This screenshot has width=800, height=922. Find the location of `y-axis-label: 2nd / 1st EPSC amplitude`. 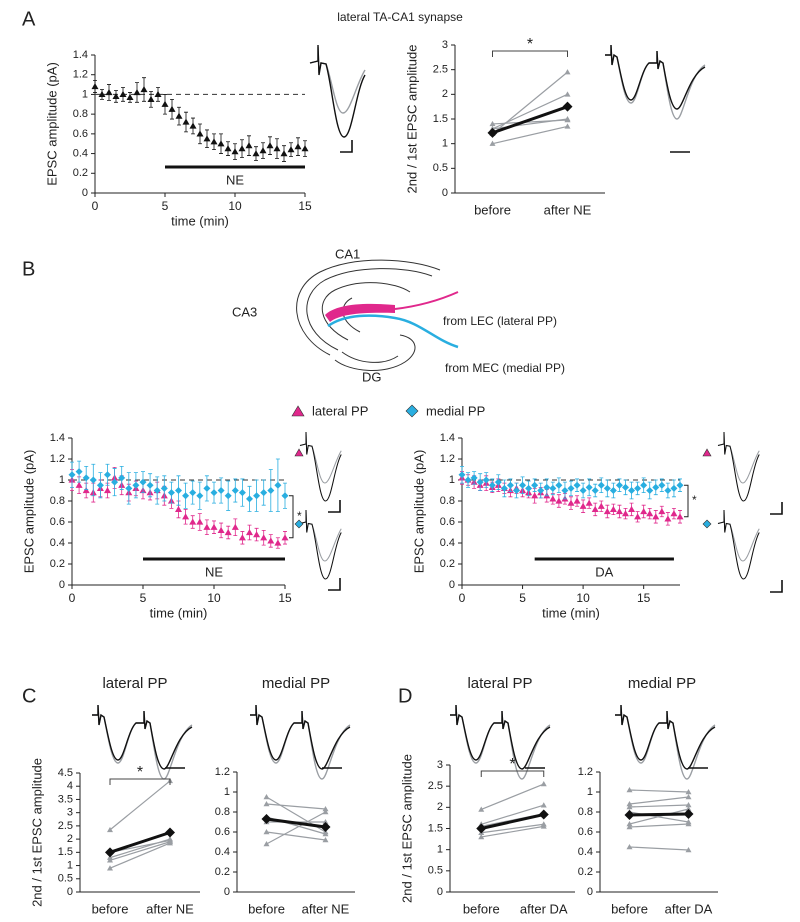

y-axis-label: 2nd / 1st EPSC amplitude is located at coordinates (411, 119).